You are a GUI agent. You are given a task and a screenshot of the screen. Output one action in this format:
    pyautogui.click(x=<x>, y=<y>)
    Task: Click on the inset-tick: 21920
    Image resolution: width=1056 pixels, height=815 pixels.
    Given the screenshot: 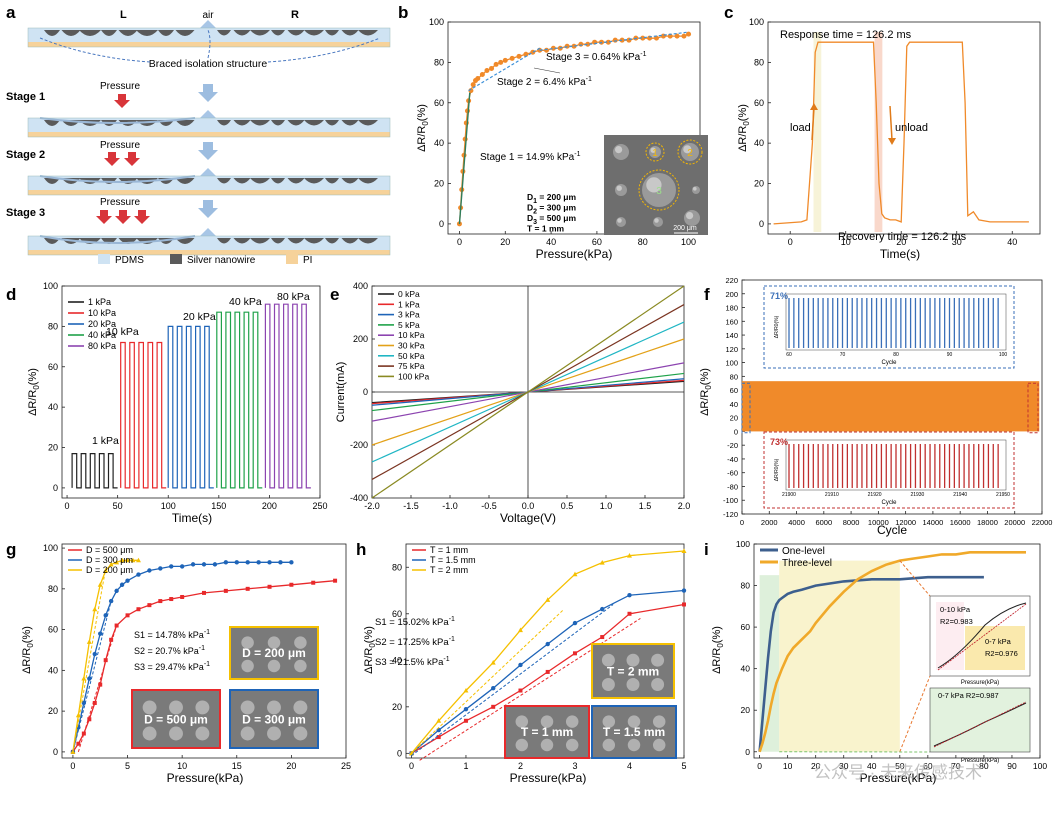 What is the action you would take?
    pyautogui.click(x=875, y=495)
    